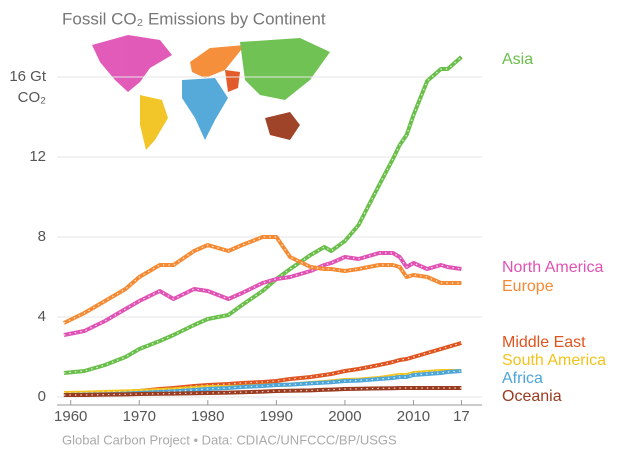 This screenshot has width=643, height=454. I want to click on series-line, so click(262, 294).